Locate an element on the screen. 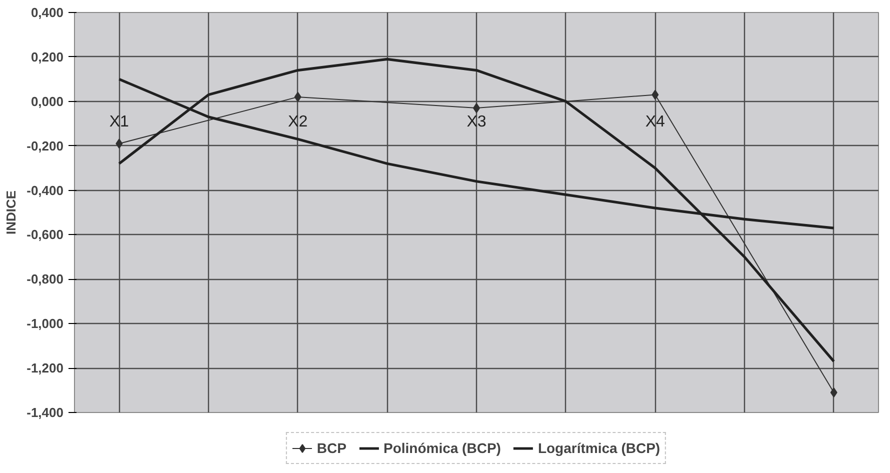 The height and width of the screenshot is (473, 890). y-tick-label: 0,000 is located at coordinates (47, 101).